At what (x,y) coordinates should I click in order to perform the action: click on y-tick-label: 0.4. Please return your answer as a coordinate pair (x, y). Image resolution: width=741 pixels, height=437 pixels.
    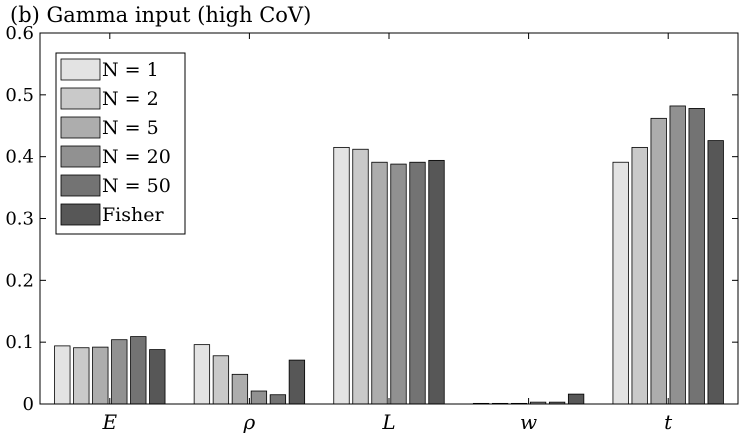
    Looking at the image, I should click on (19, 157).